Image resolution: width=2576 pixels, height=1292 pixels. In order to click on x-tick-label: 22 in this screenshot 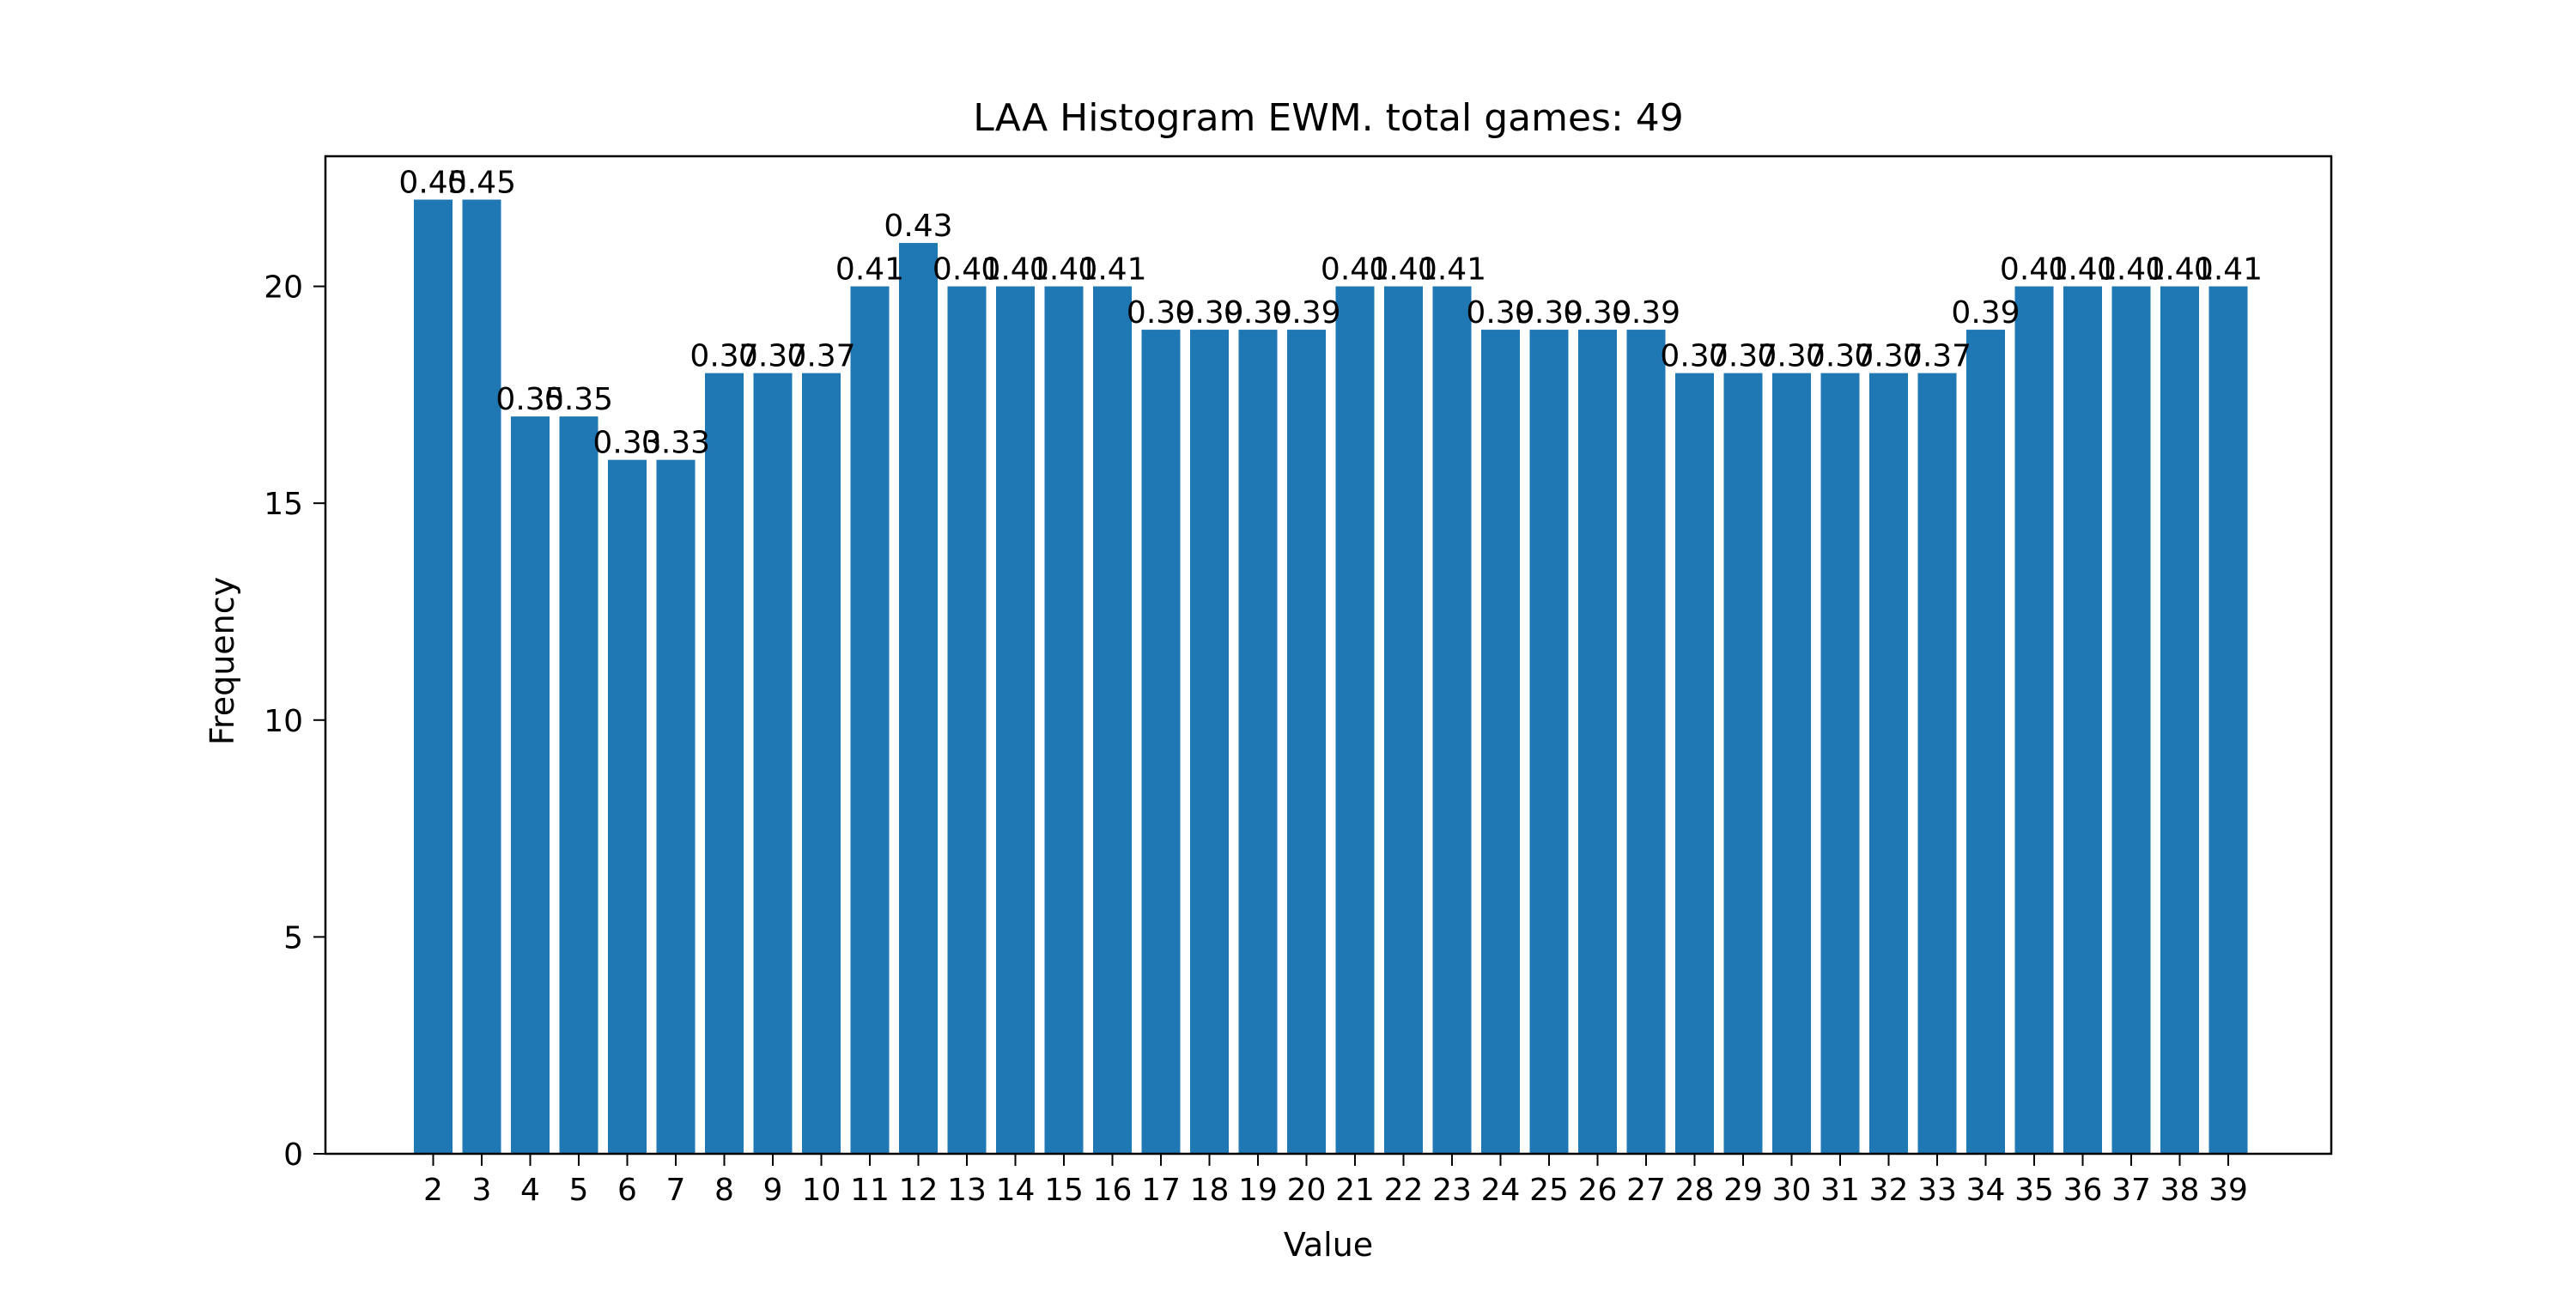, I will do `click(1404, 1190)`.